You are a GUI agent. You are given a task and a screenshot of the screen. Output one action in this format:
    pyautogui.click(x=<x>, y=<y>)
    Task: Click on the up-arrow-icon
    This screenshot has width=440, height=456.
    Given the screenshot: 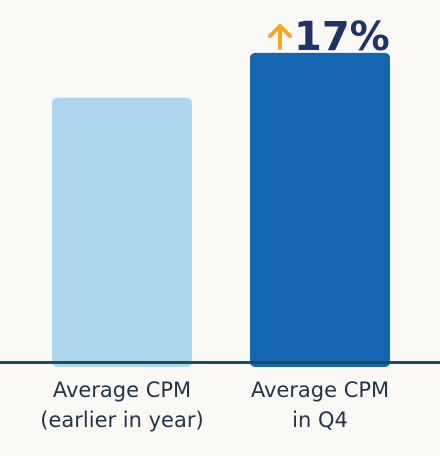 What is the action you would take?
    pyautogui.click(x=280, y=37)
    